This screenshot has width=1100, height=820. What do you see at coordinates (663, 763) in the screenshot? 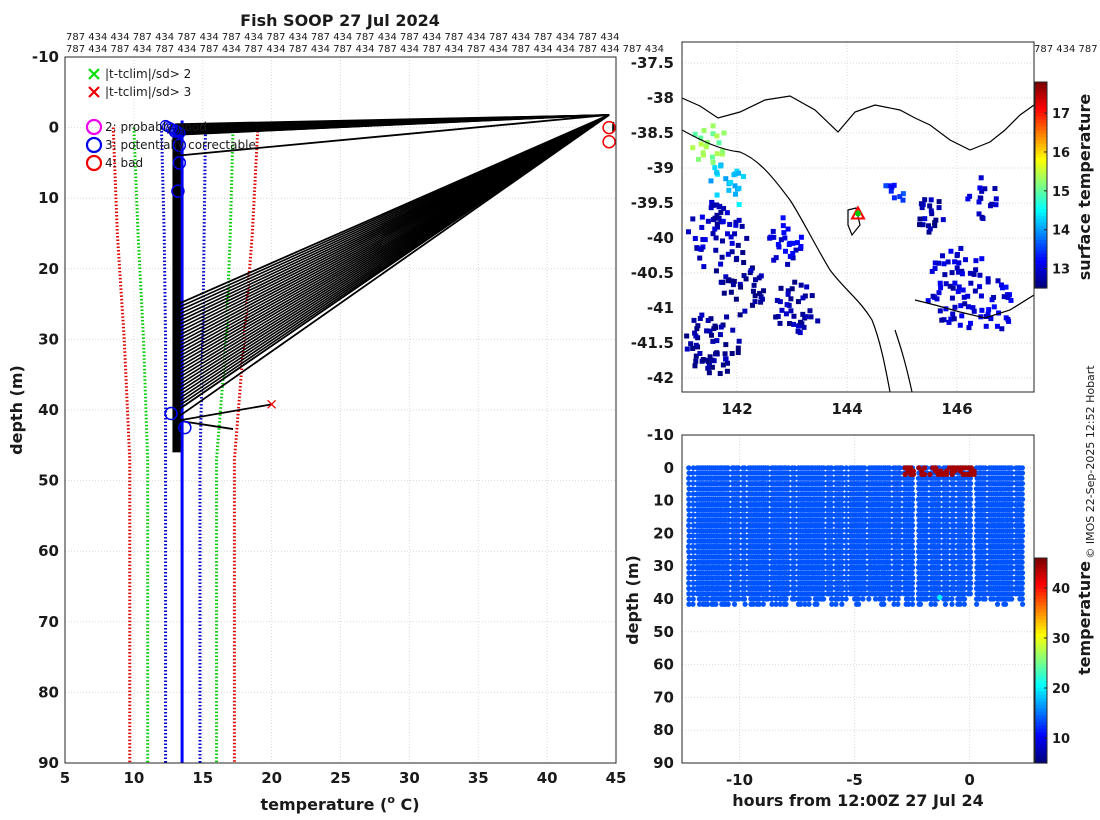
I see `ts-ytick-label: 90` at bounding box center [663, 763].